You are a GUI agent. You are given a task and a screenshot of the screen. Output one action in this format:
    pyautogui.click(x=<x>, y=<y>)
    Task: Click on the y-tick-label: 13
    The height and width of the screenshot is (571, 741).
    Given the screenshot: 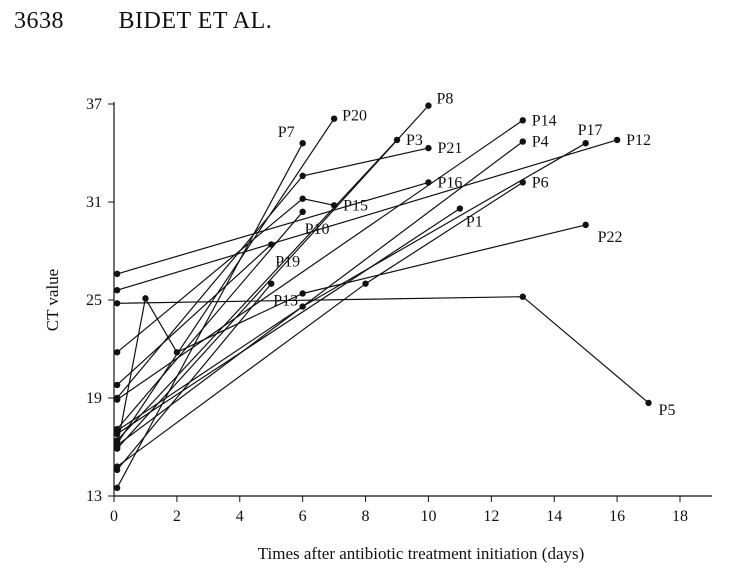 What is the action you would take?
    pyautogui.click(x=94, y=496)
    